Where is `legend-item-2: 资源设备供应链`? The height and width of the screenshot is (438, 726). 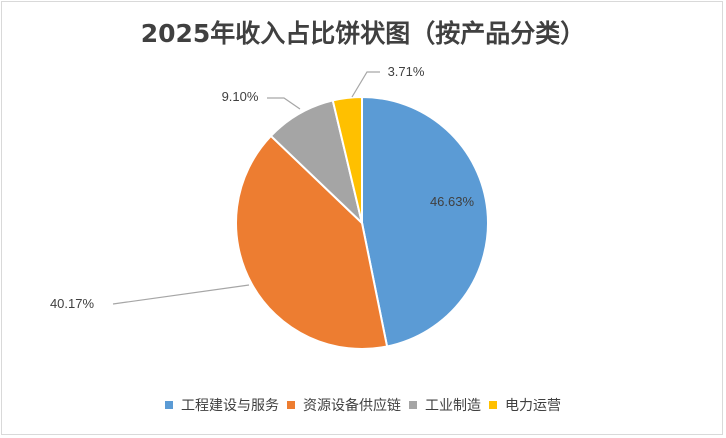 legend-item-2: 资源设备供应链 is located at coordinates (344, 405).